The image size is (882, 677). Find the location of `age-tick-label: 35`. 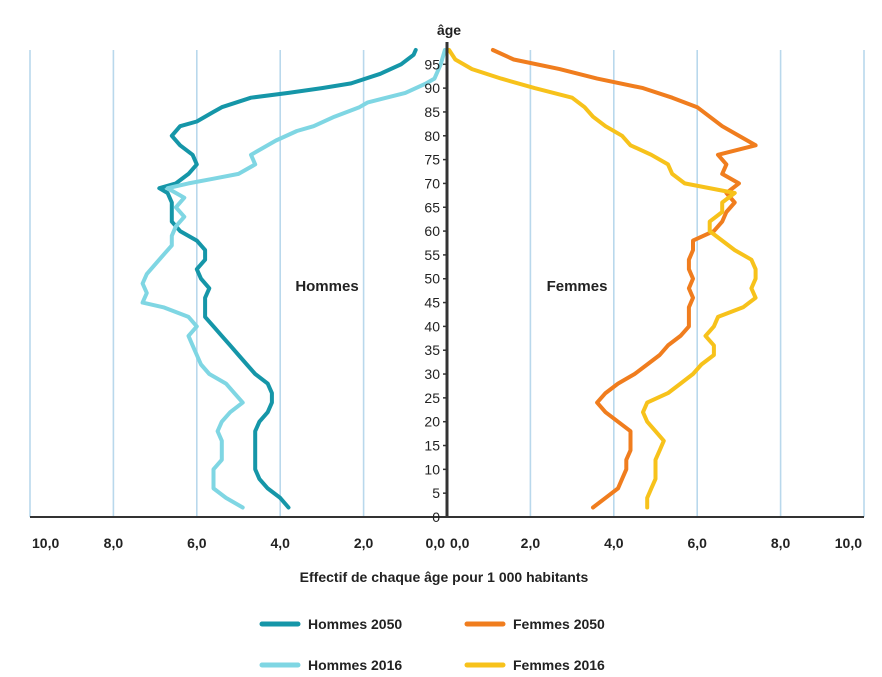

age-tick-label: 35 is located at coordinates (432, 350).